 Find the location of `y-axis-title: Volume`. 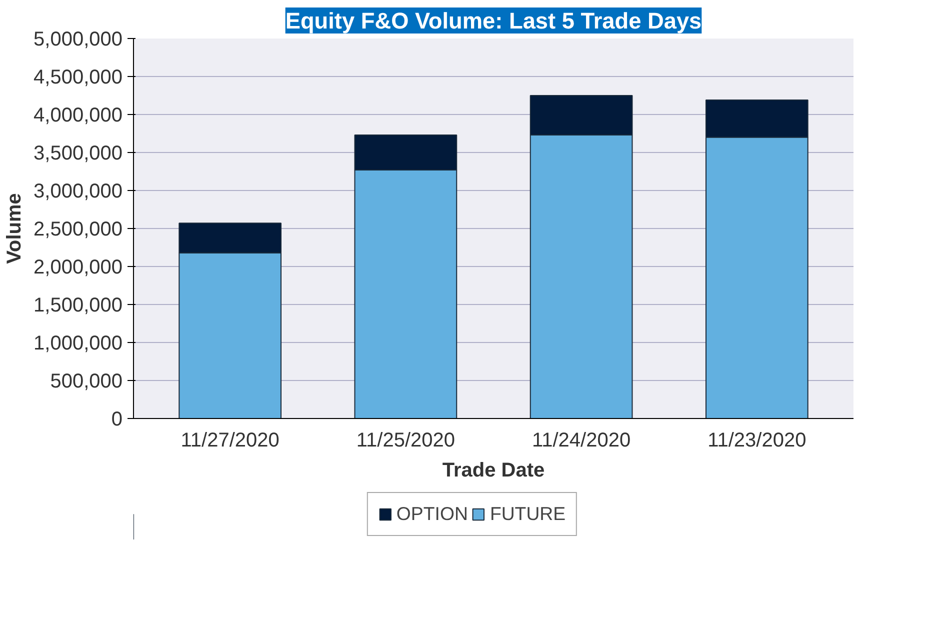

y-axis-title: Volume is located at coordinates (15, 228).